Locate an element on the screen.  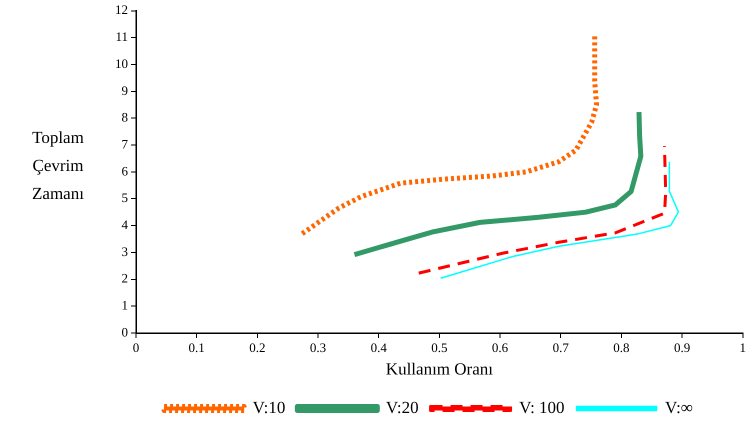
y-tick-label: 4 is located at coordinates (125, 224).